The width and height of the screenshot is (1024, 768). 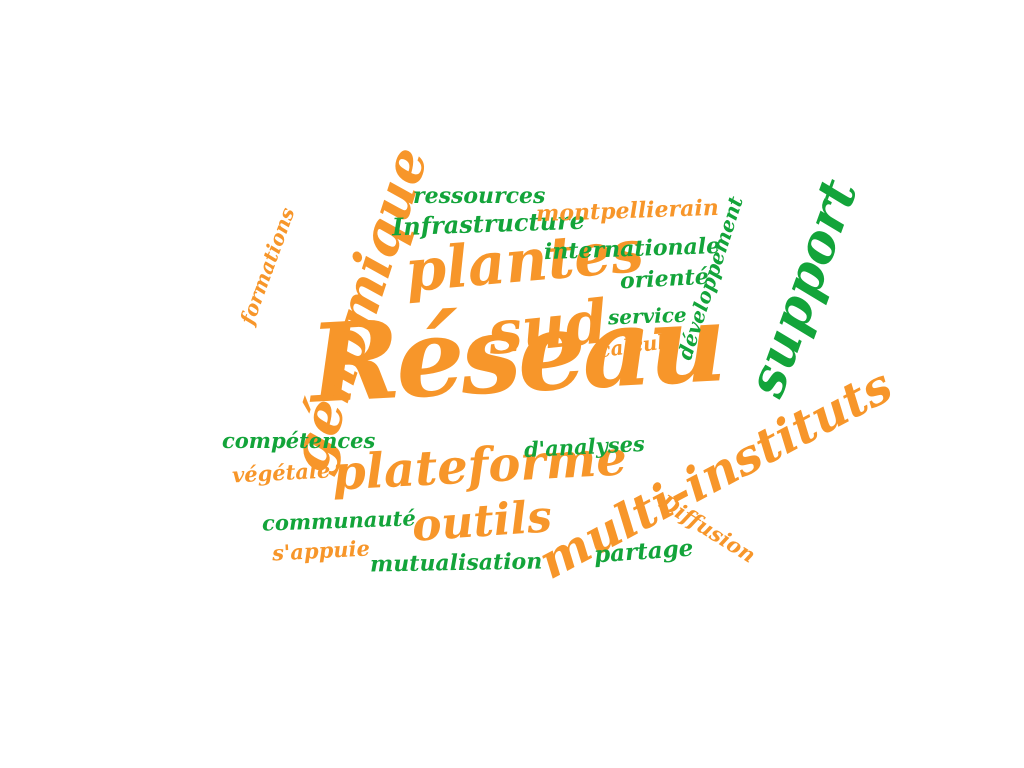 What do you see at coordinates (456, 563) in the screenshot?
I see `word-mutualisation: mutualisation` at bounding box center [456, 563].